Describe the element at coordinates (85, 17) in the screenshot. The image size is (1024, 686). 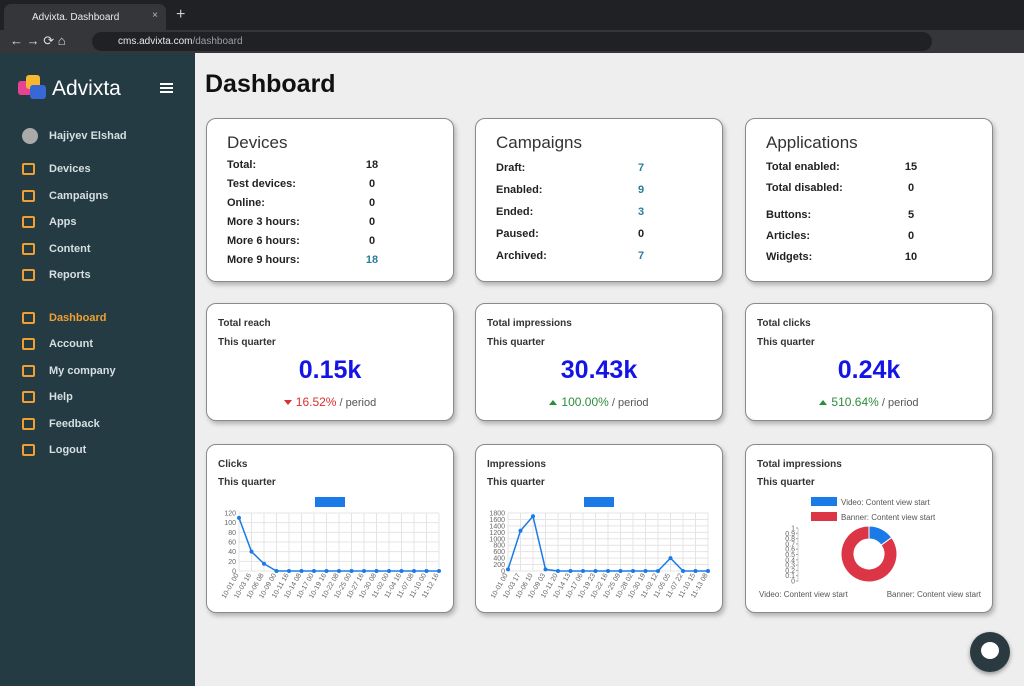
I see `browser-tab: Advixta. Dashboard ×` at that location.